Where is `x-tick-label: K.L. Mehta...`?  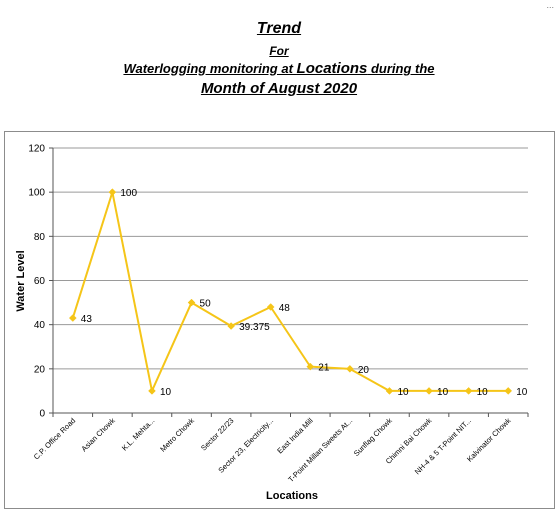 x-tick-label: K.L. Mehta... is located at coordinates (138, 434).